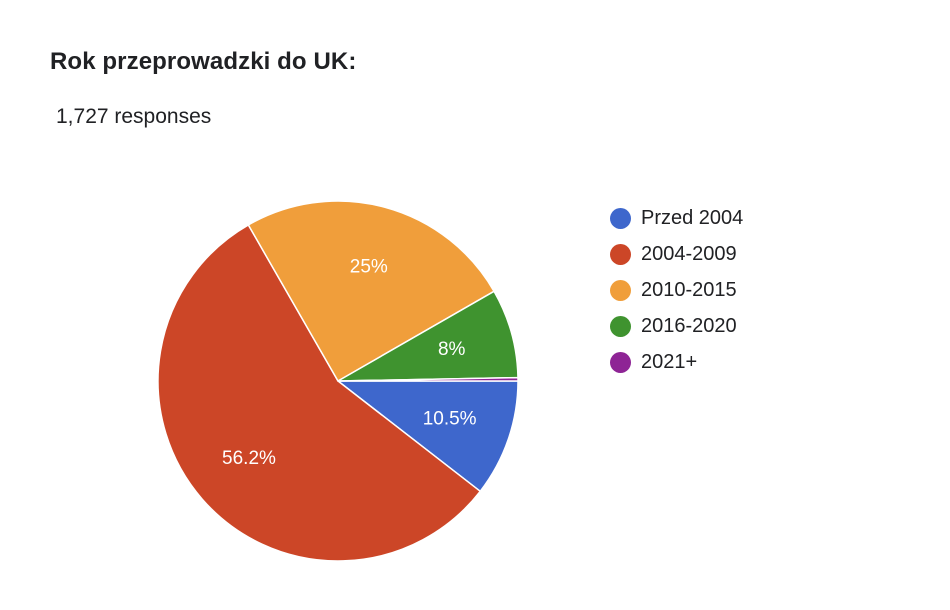  What do you see at coordinates (689, 289) in the screenshot?
I see `legend-label: 2010-2015` at bounding box center [689, 289].